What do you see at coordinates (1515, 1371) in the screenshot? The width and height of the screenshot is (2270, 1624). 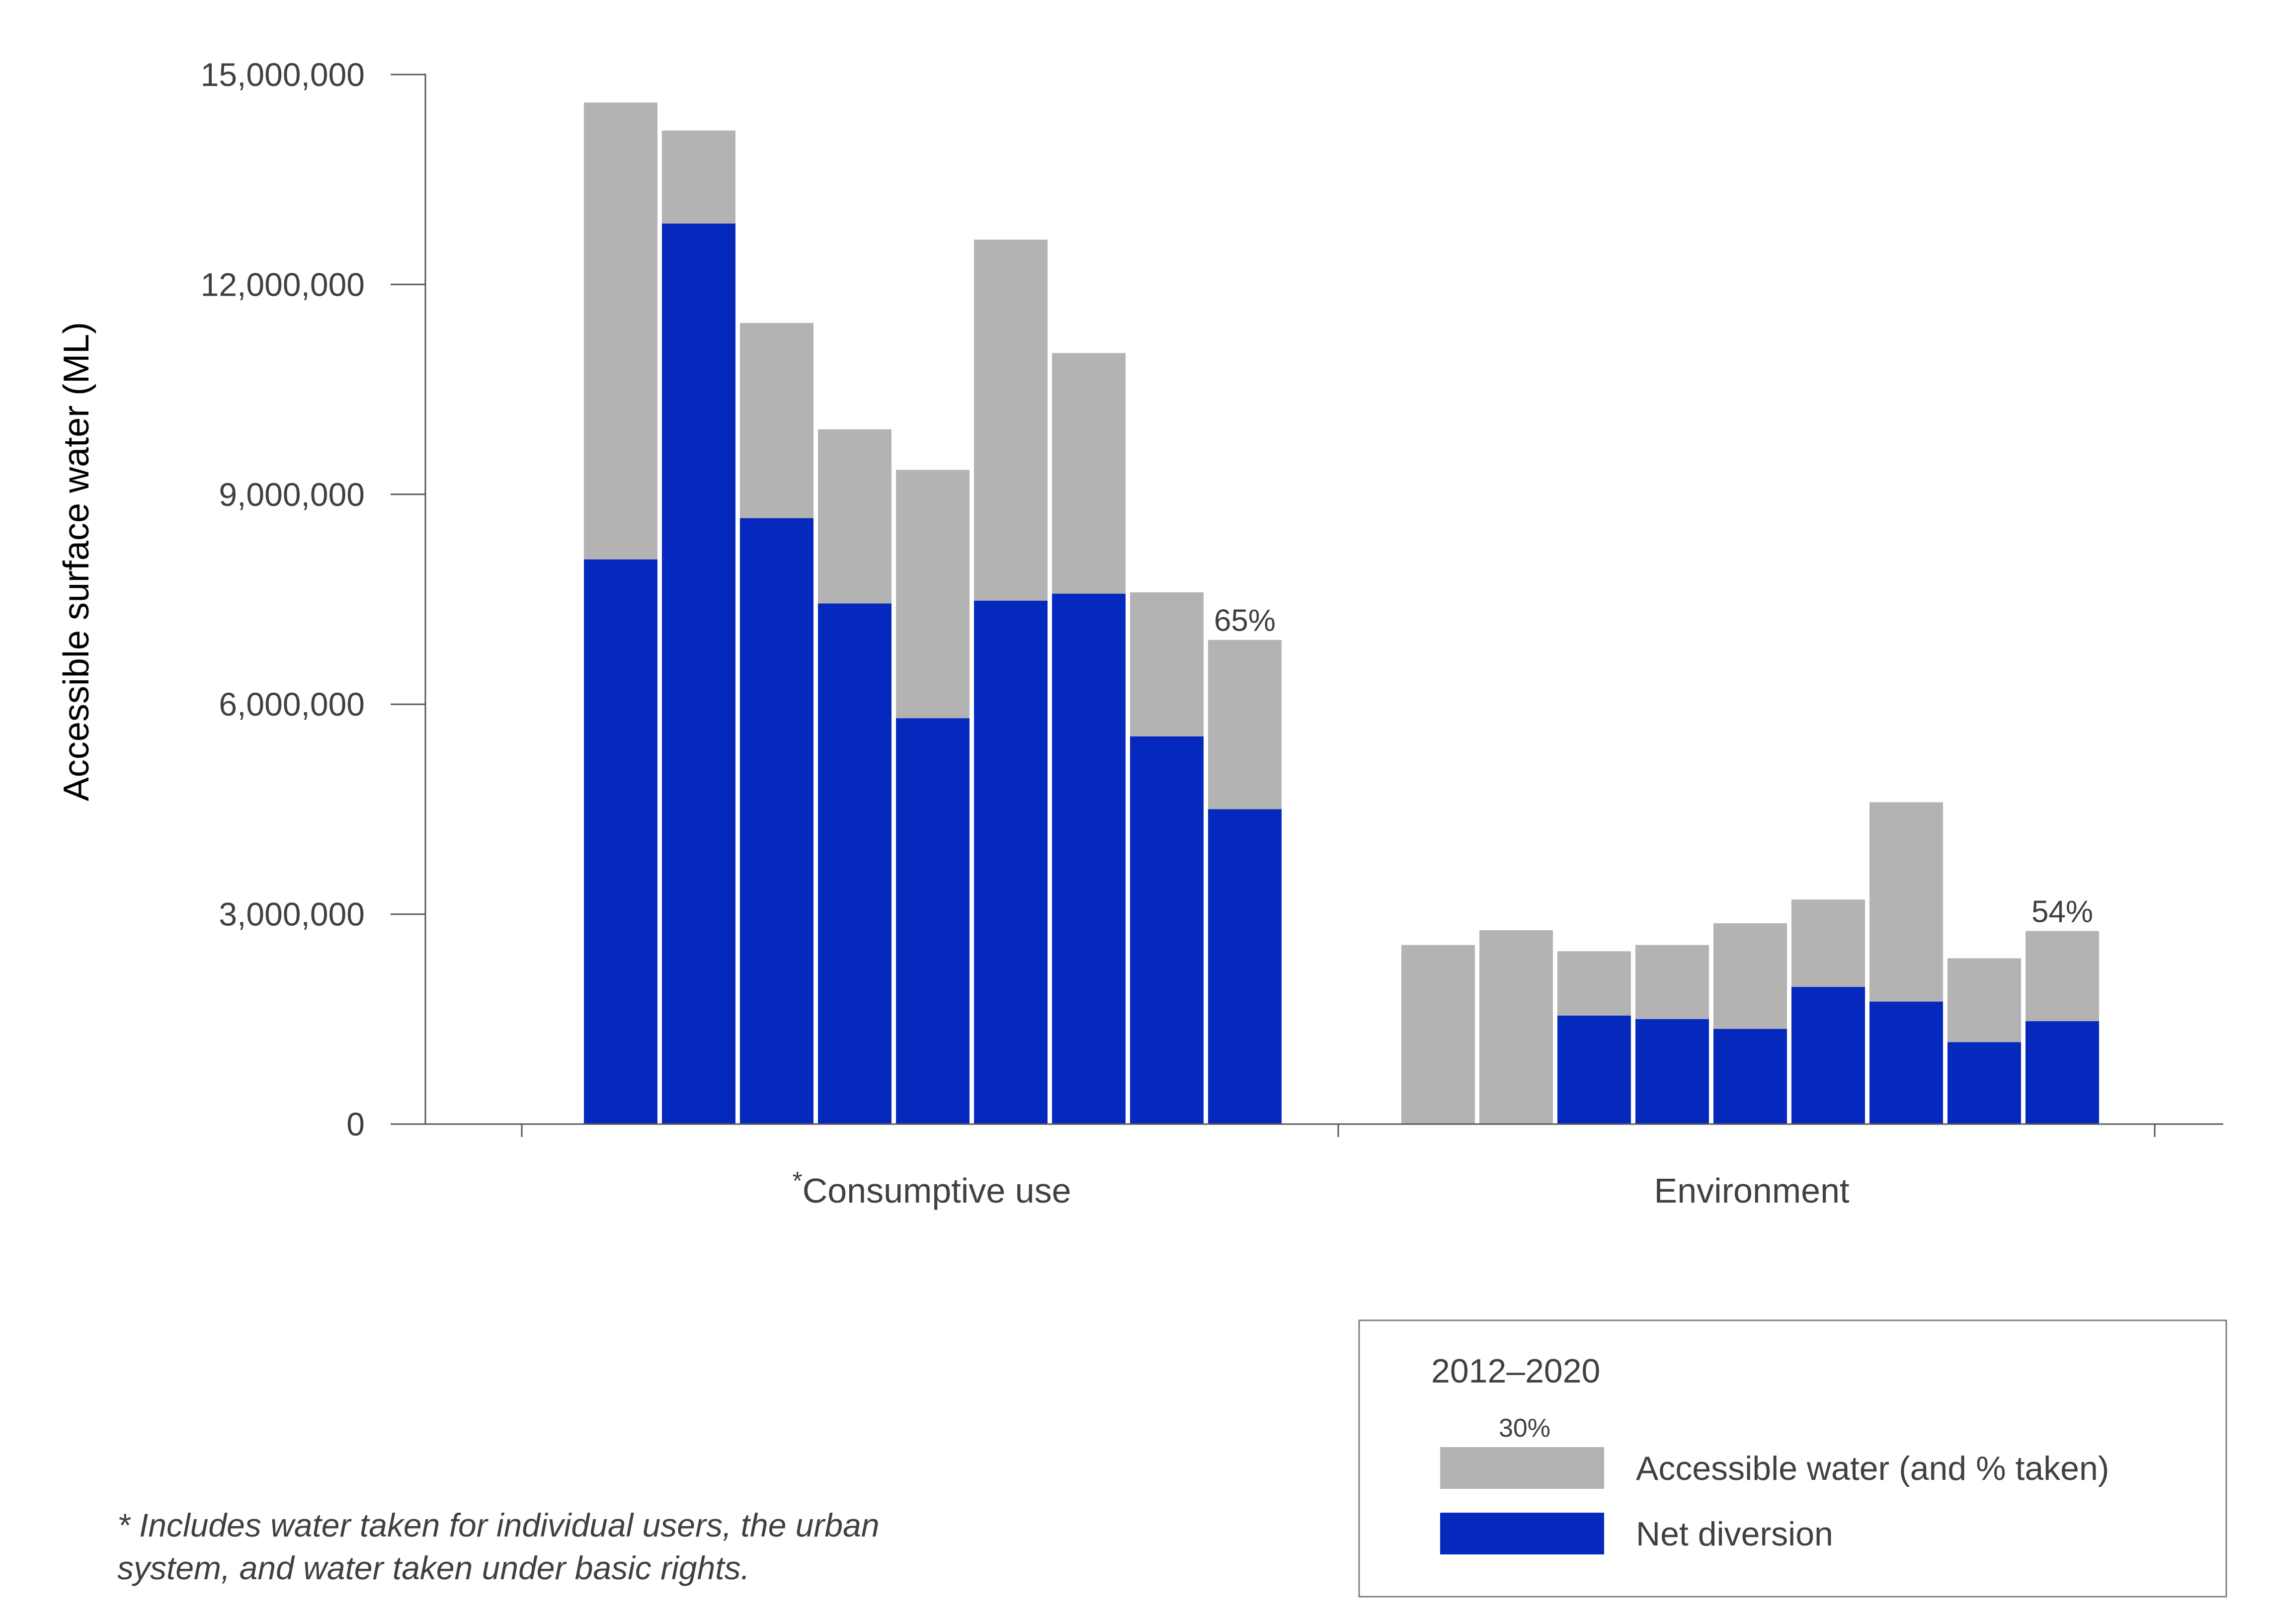 I see `legend-title: 2012–2020` at bounding box center [1515, 1371].